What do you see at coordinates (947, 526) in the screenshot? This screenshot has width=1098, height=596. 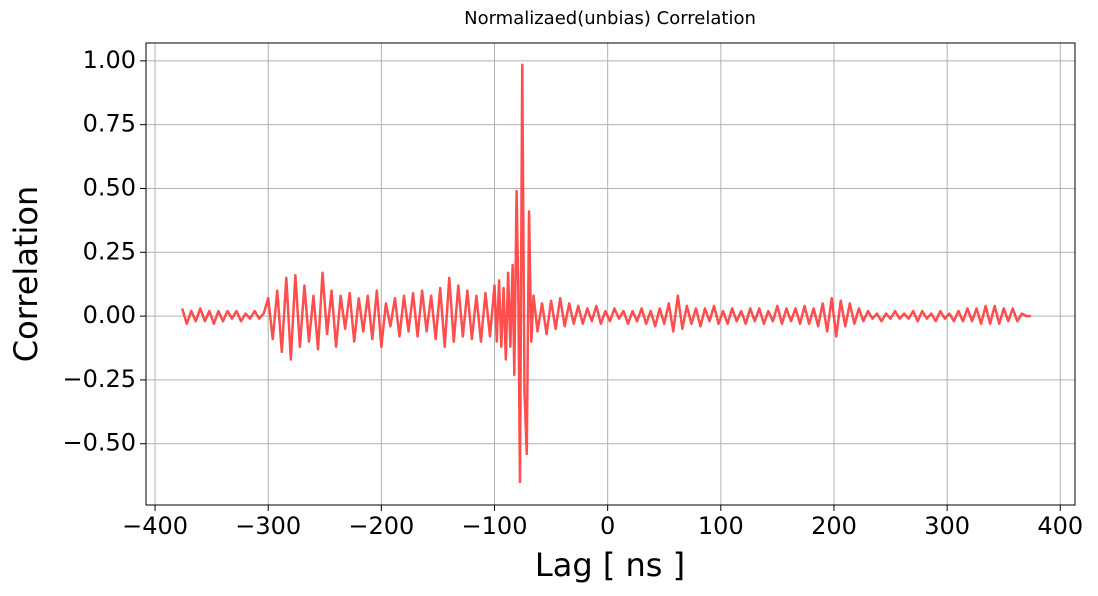 I see `x-tick-label: 300` at bounding box center [947, 526].